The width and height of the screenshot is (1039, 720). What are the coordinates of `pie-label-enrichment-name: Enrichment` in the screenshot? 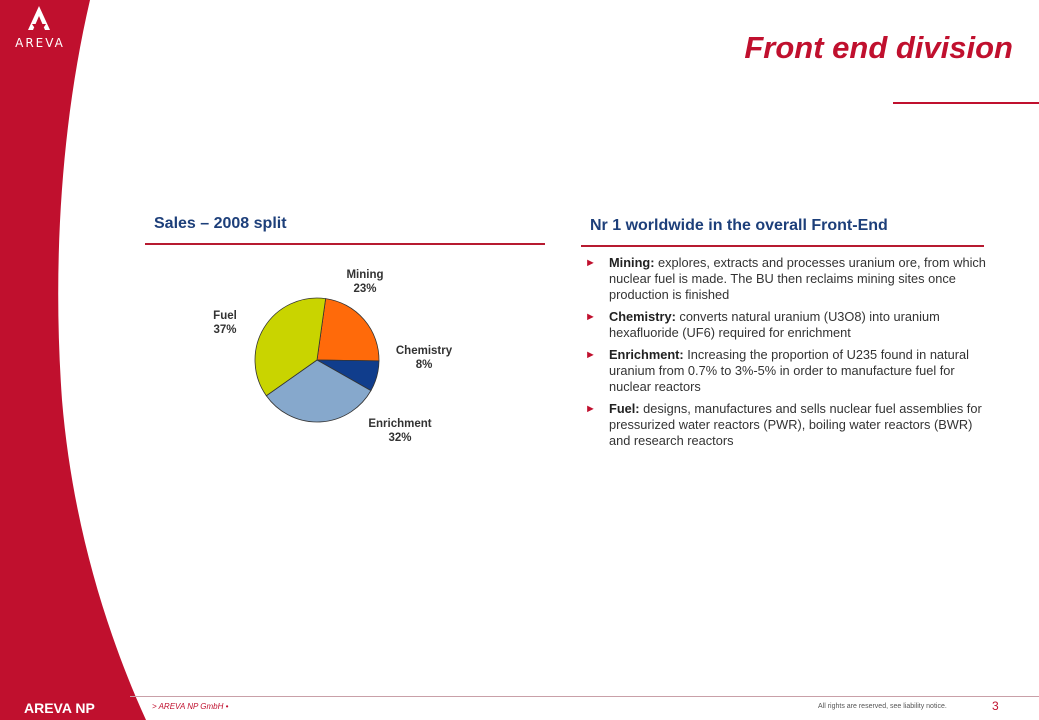 It's located at (400, 424).